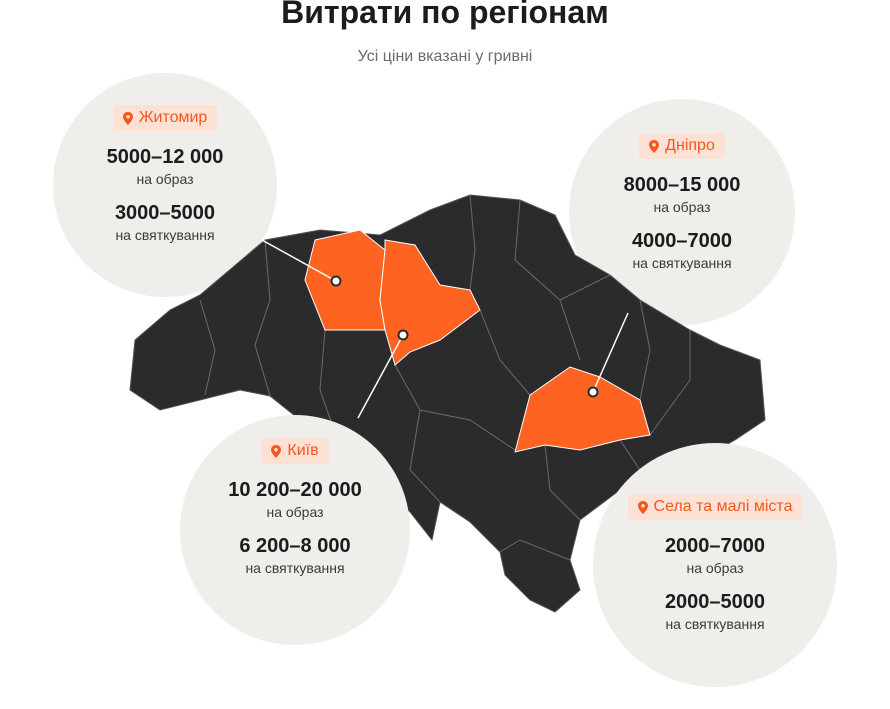 The height and width of the screenshot is (709, 890). Describe the element at coordinates (723, 506) in the screenshot. I see `region-name: Села та малі міста` at that location.